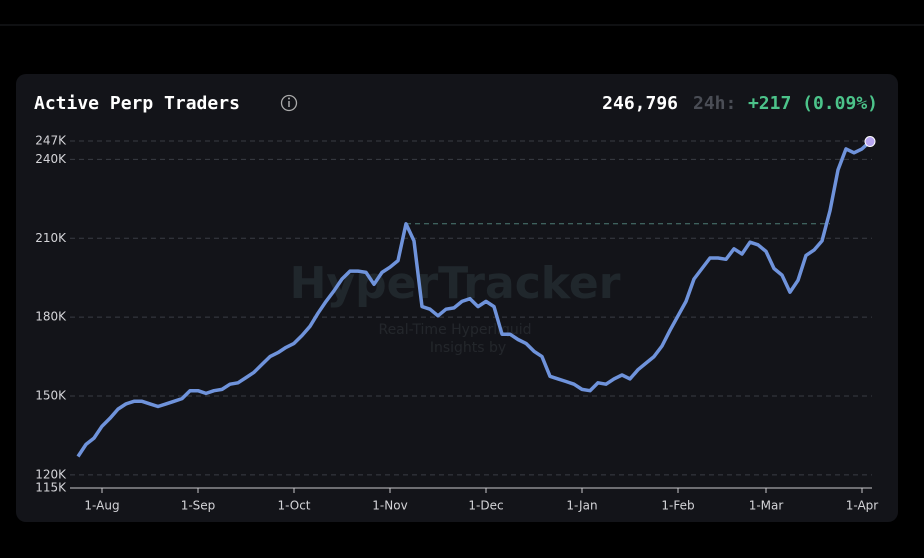 The width and height of the screenshot is (924, 558). Describe the element at coordinates (51, 317) in the screenshot. I see `y-tick-label: 180K` at that location.